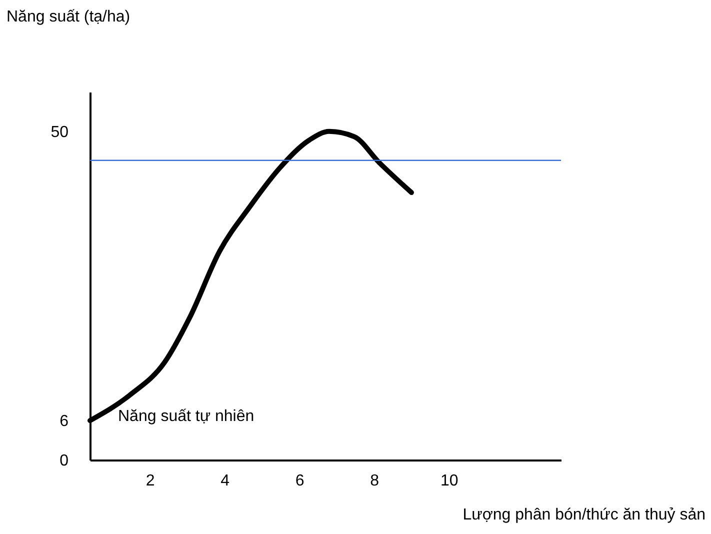  Describe the element at coordinates (584, 515) in the screenshot. I see `x-axis-title: Lượng phân bón/thức ăn thuỷ sản` at that location.